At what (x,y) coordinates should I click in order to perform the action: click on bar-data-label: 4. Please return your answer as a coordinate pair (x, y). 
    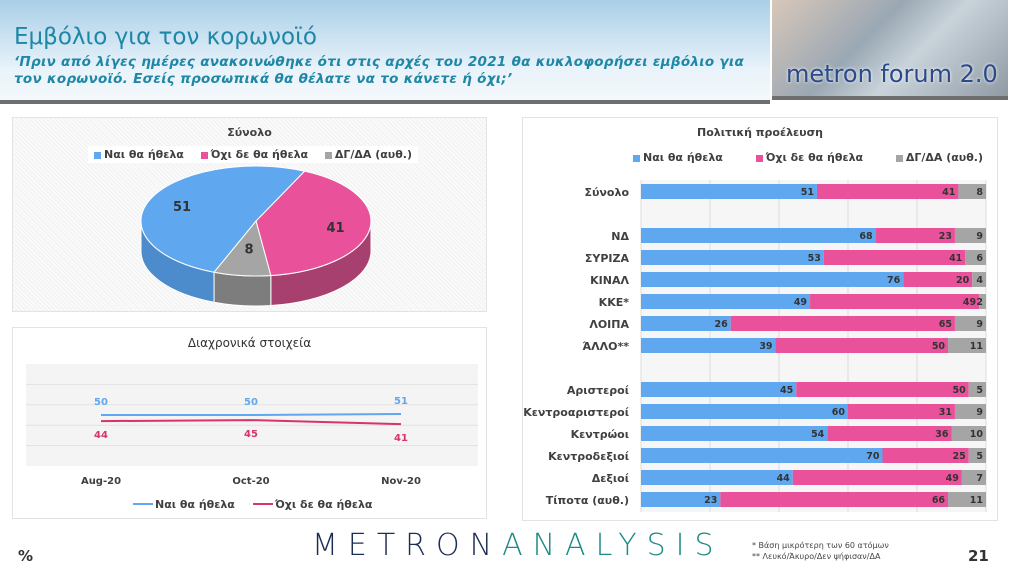
    Looking at the image, I should click on (979, 280).